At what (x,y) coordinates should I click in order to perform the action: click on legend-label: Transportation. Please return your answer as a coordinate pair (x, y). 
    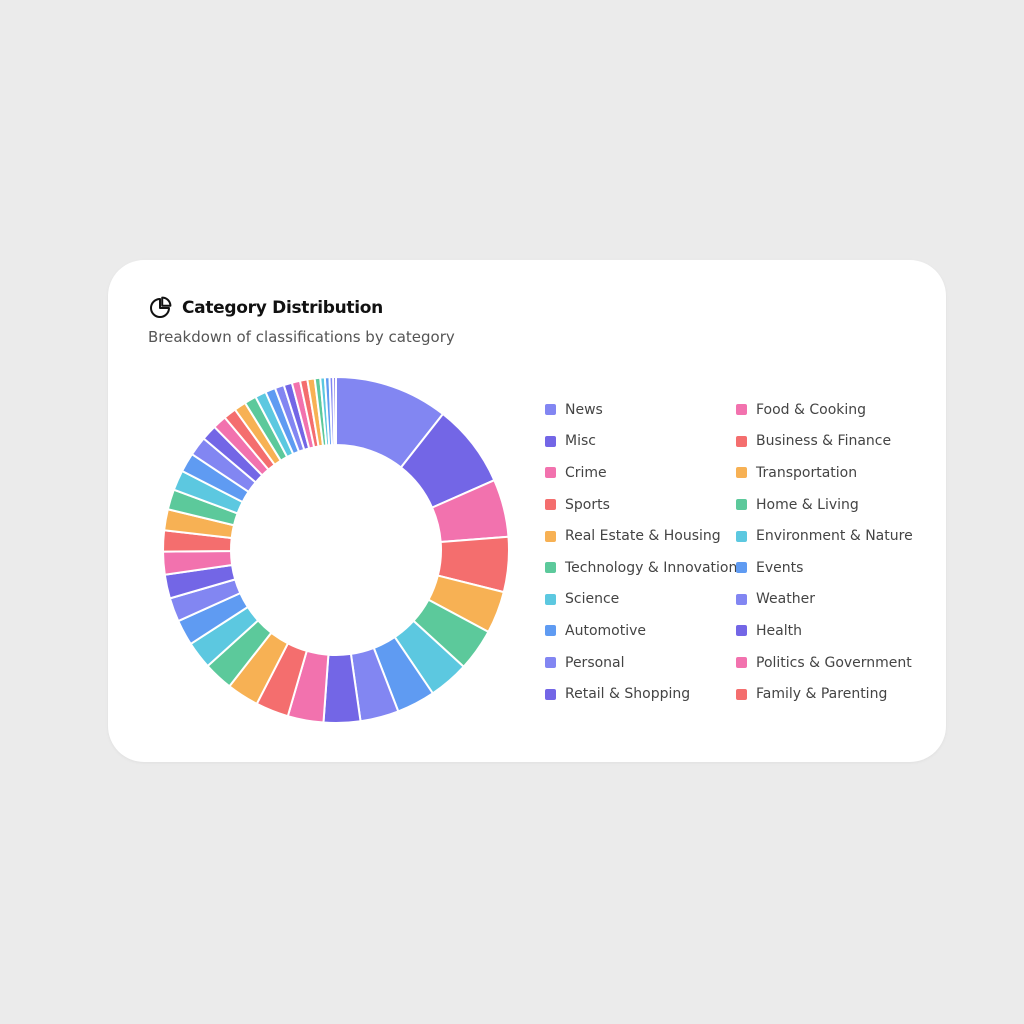
    Looking at the image, I should click on (807, 472).